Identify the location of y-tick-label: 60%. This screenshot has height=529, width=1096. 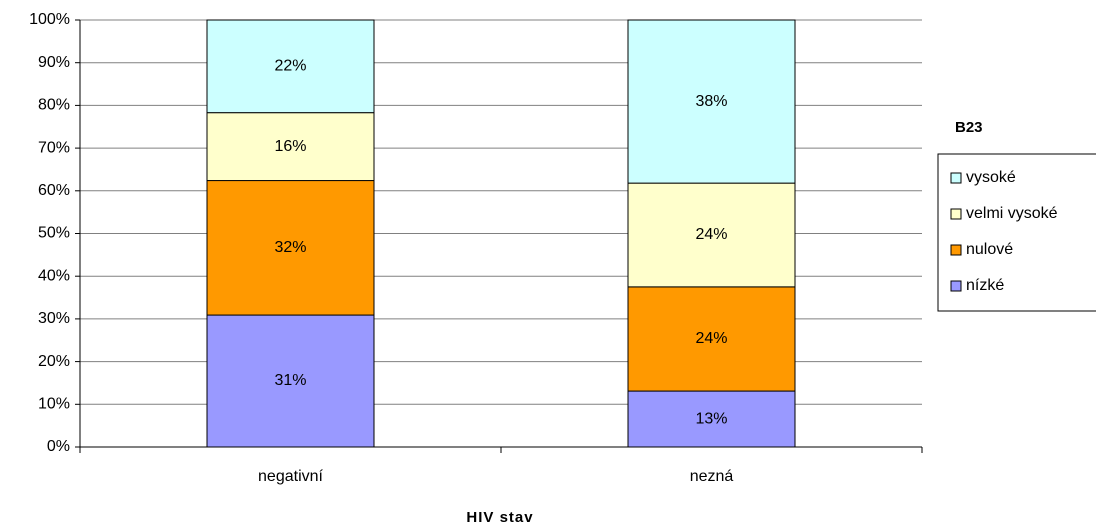
(54, 190).